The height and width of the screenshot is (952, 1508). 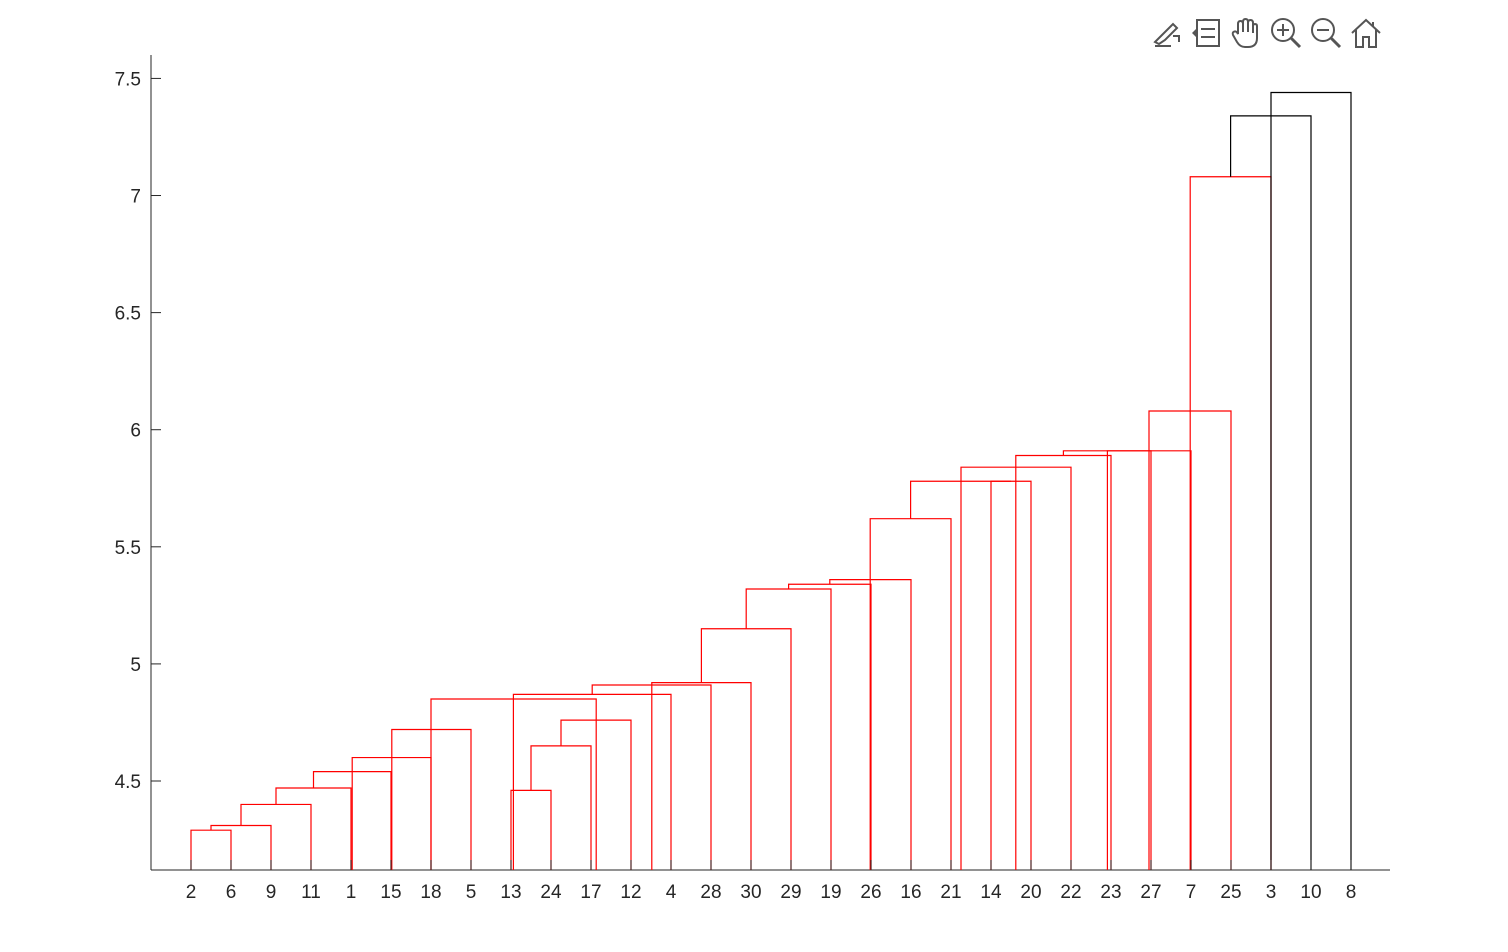 What do you see at coordinates (750, 892) in the screenshot?
I see `x-tick-label: 30` at bounding box center [750, 892].